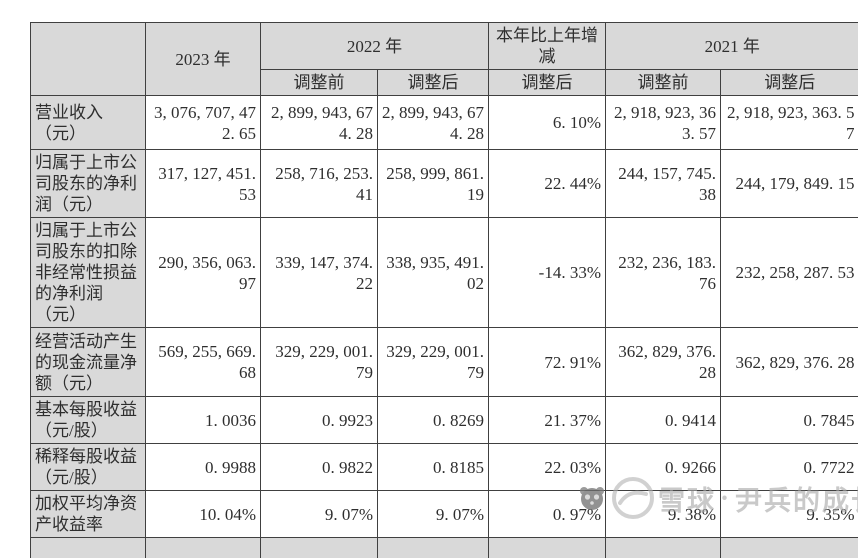  Describe the element at coordinates (663, 420) in the screenshot. I see `cell-2021-before: 0. 9414` at that location.